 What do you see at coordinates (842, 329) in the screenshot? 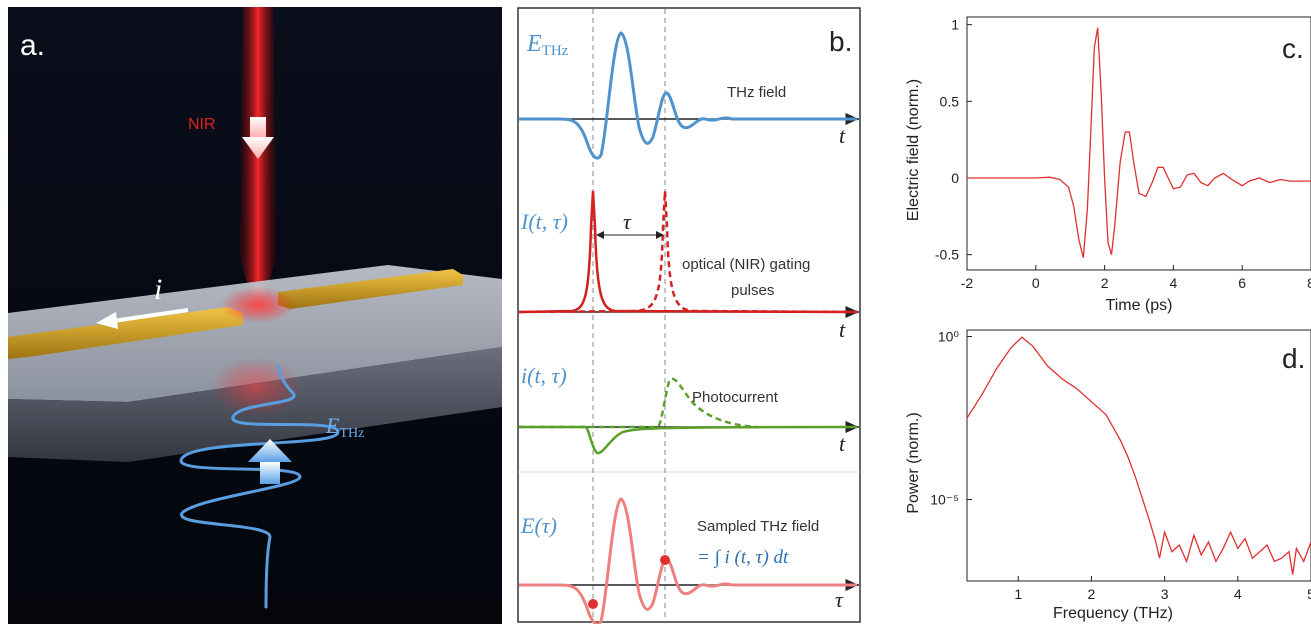
I see `gate-axis-label: t` at bounding box center [842, 329].